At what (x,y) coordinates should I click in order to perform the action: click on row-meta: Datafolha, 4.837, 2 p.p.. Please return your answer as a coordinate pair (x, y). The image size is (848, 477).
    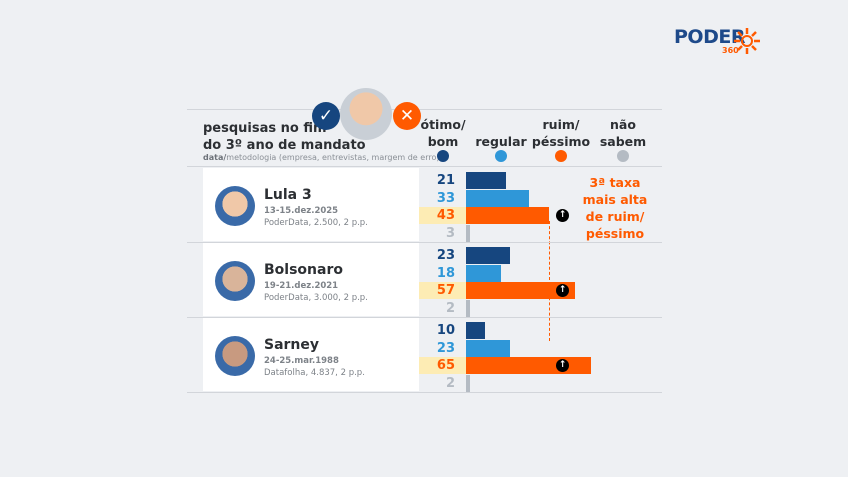
    Looking at the image, I should click on (314, 373).